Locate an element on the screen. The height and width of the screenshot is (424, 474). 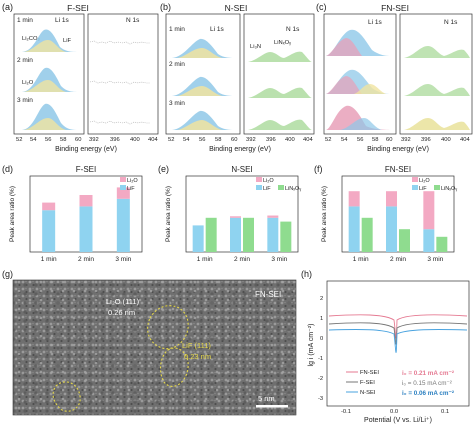
legend-label-f-1: LiF is located at coordinates (423, 189).